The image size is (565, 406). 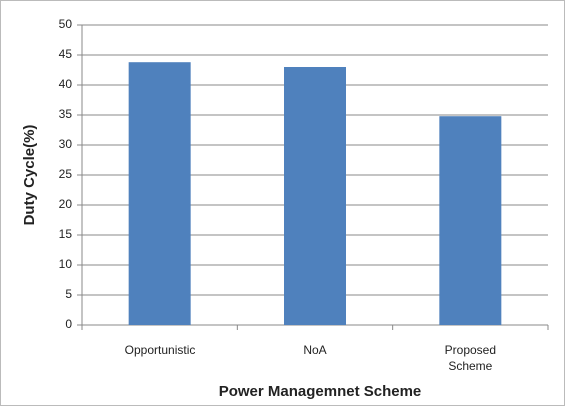 I want to click on y-tick-label: 10, so click(x=66, y=264).